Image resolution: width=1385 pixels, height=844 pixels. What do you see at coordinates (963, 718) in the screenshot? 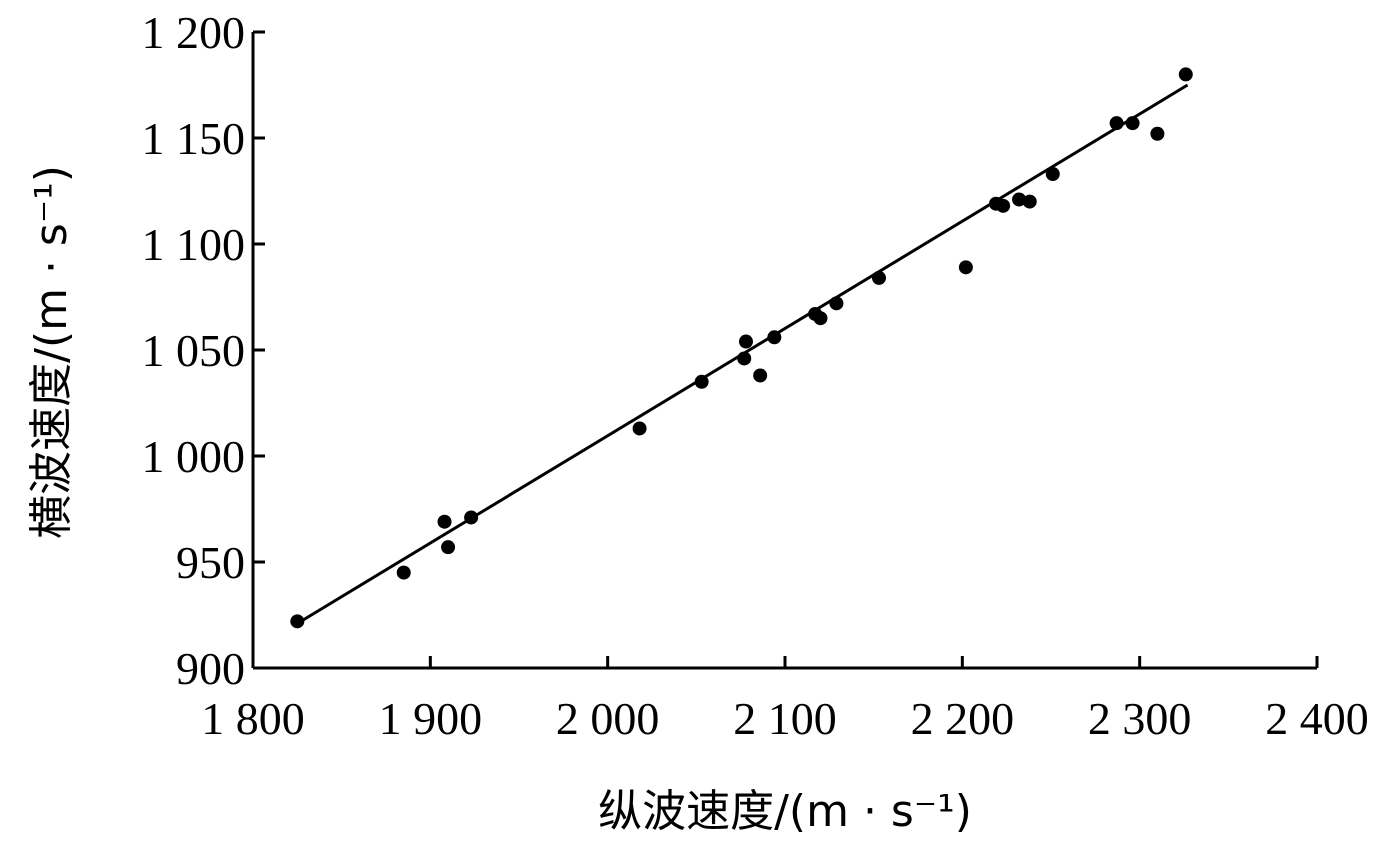
I see `x-tick-label: 2 200` at bounding box center [963, 718].